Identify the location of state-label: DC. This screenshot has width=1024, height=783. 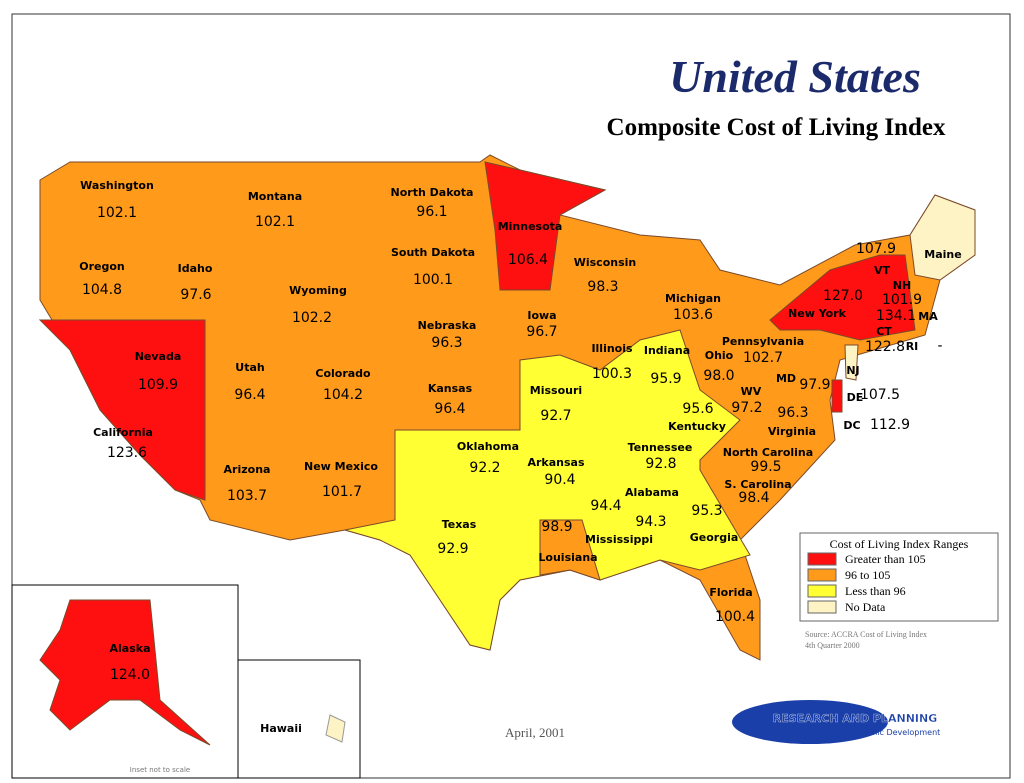
(851, 425).